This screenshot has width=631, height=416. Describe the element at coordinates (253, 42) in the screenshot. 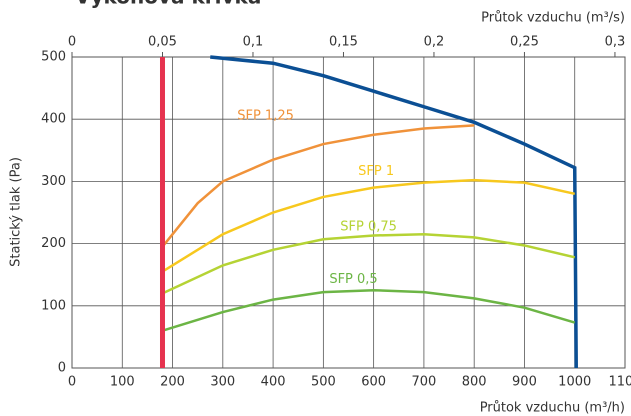

I see `x2-tick-label: 0,1` at that location.